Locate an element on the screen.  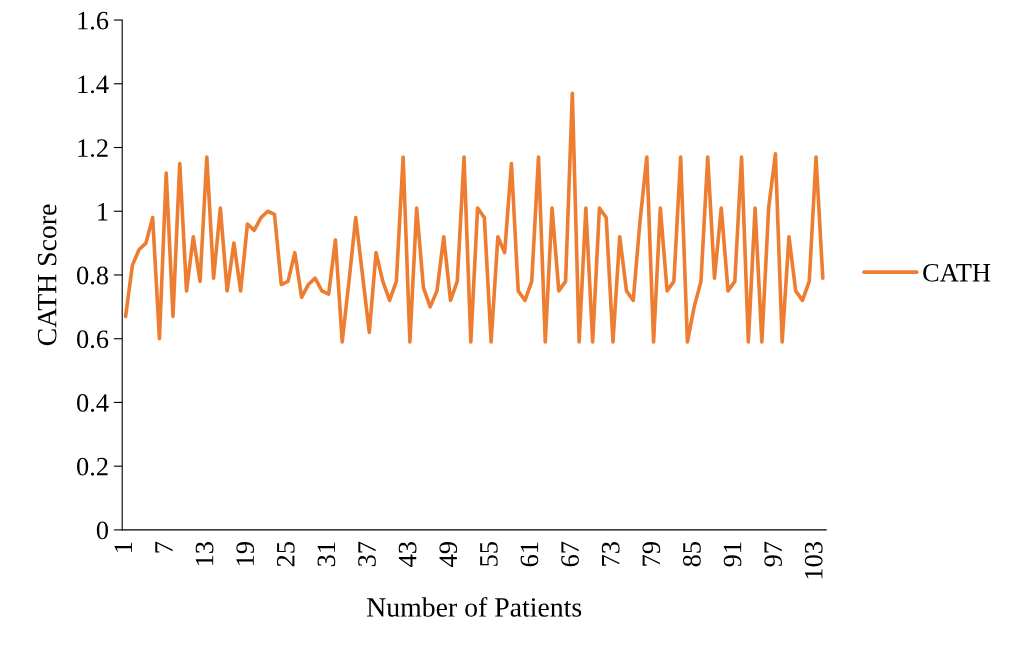
x-tick-label: 55 is located at coordinates (489, 554).